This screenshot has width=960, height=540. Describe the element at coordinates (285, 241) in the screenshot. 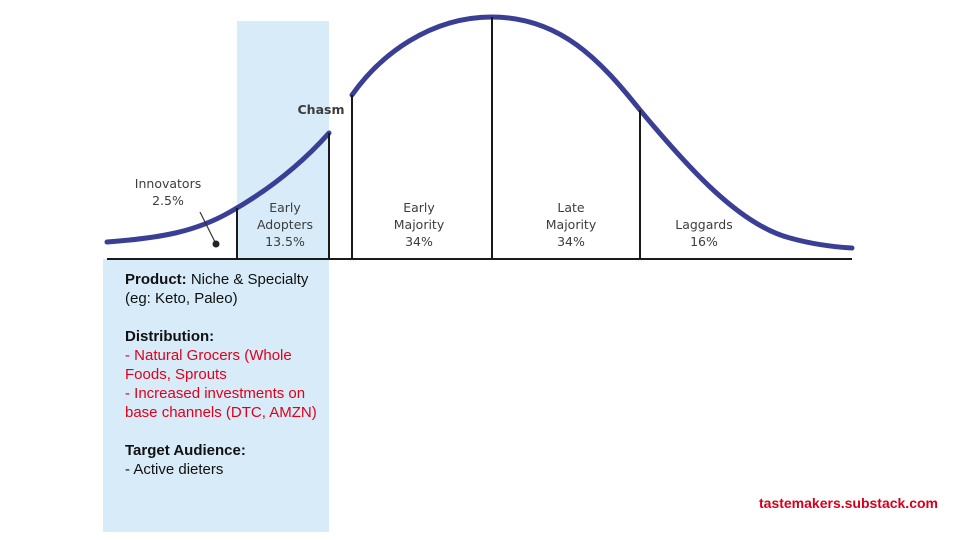

I see `early-adopters-label-line: 13.5%` at that location.